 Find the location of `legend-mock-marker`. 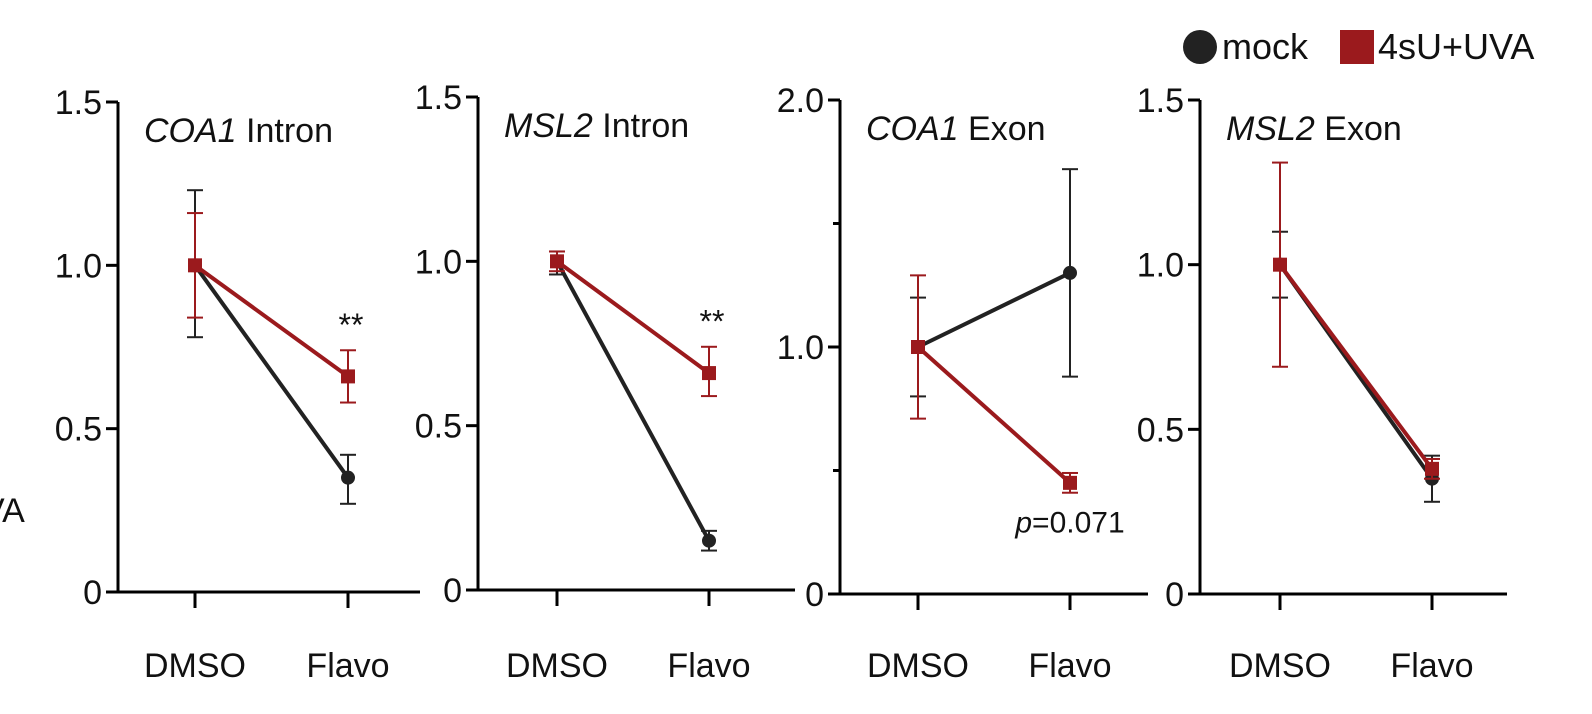

legend-mock-marker is located at coordinates (1200, 47).